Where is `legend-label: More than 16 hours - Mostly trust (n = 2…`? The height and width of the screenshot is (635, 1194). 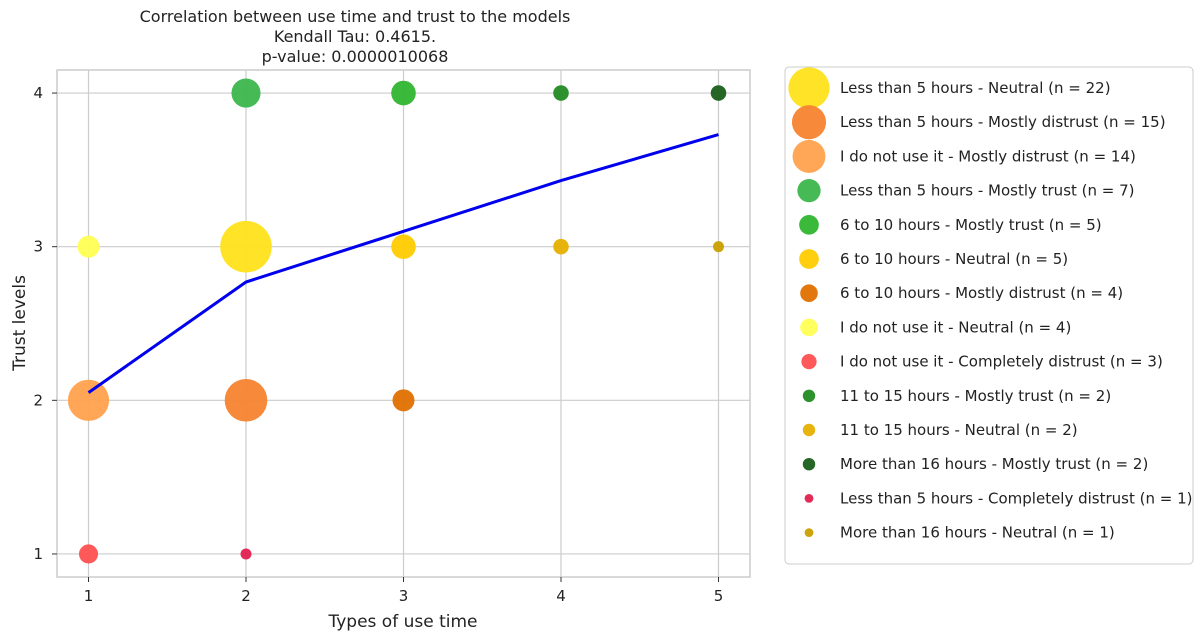
legend-label: More than 16 hours - Mostly trust (n = 2… is located at coordinates (994, 464).